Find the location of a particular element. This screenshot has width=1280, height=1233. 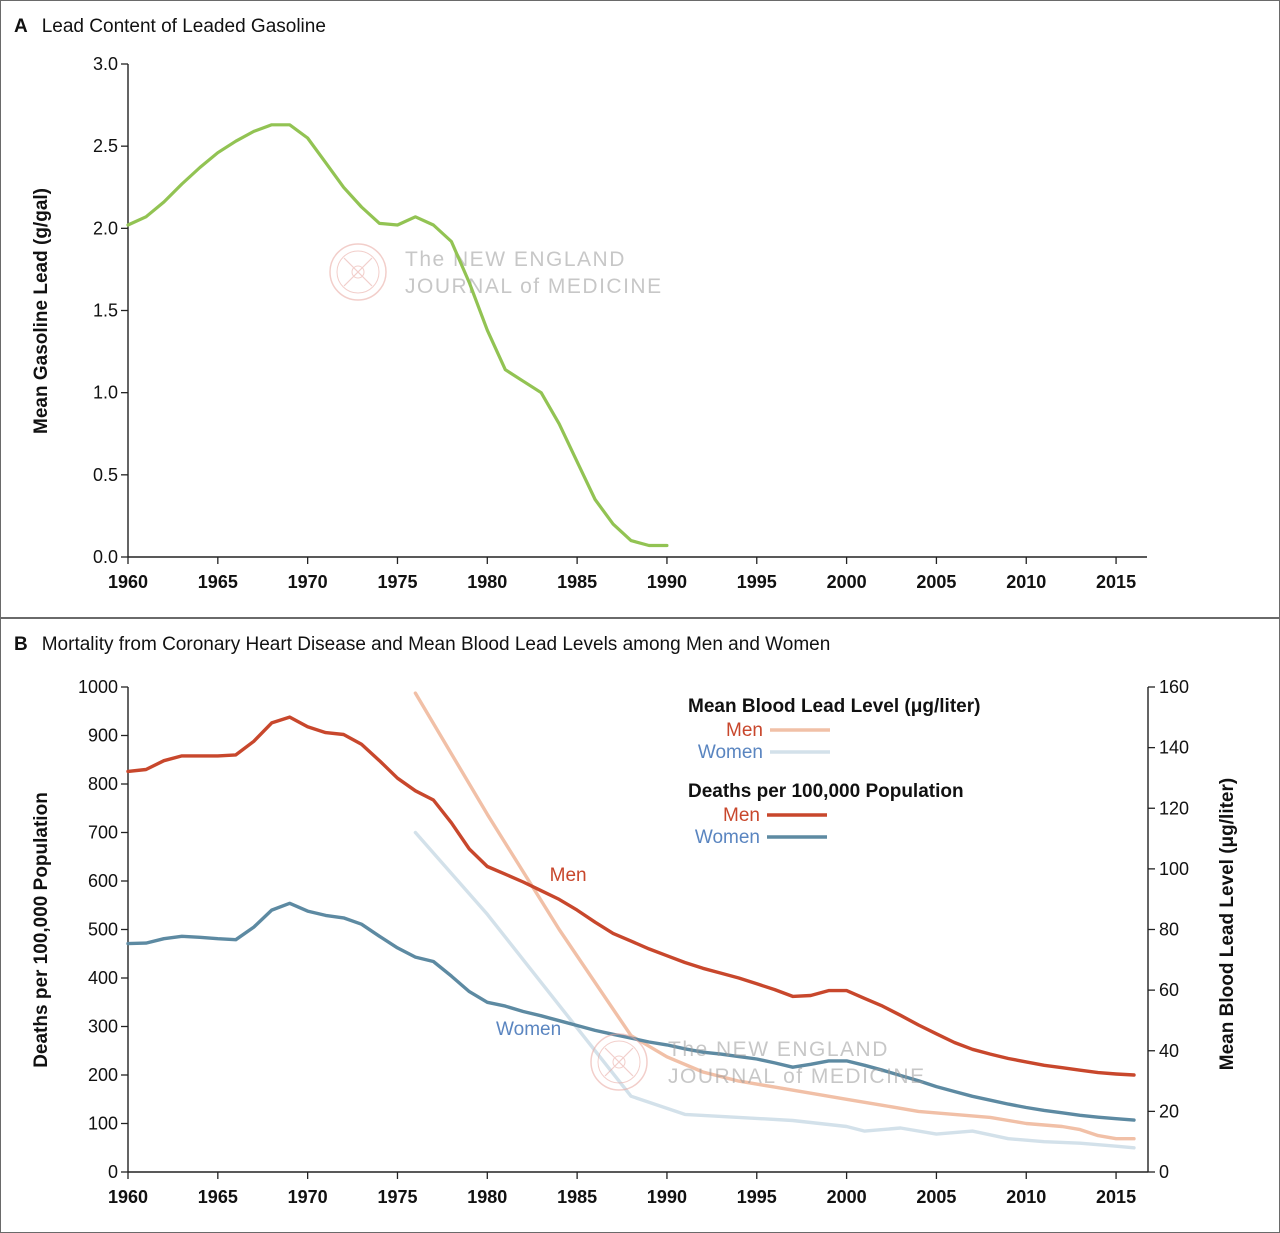

panel-b-right-y-ticks: 0 20 40 60 80 100 120 140 160 is located at coordinates (1168, 929).